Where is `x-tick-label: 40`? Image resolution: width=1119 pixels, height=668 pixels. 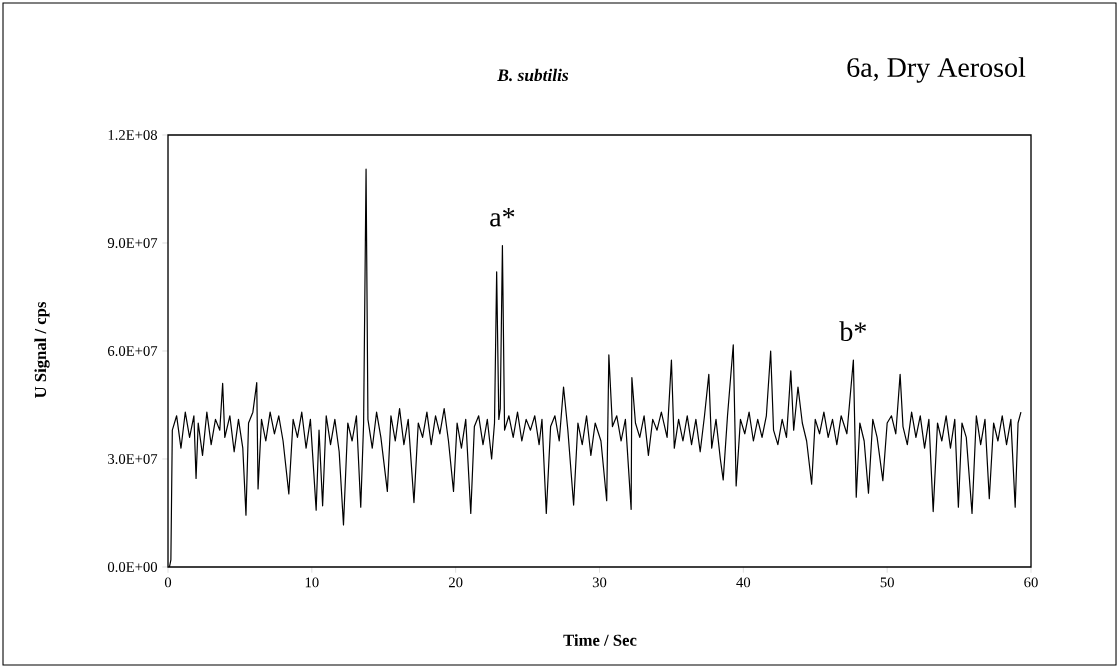 x-tick-label: 40 is located at coordinates (743, 582).